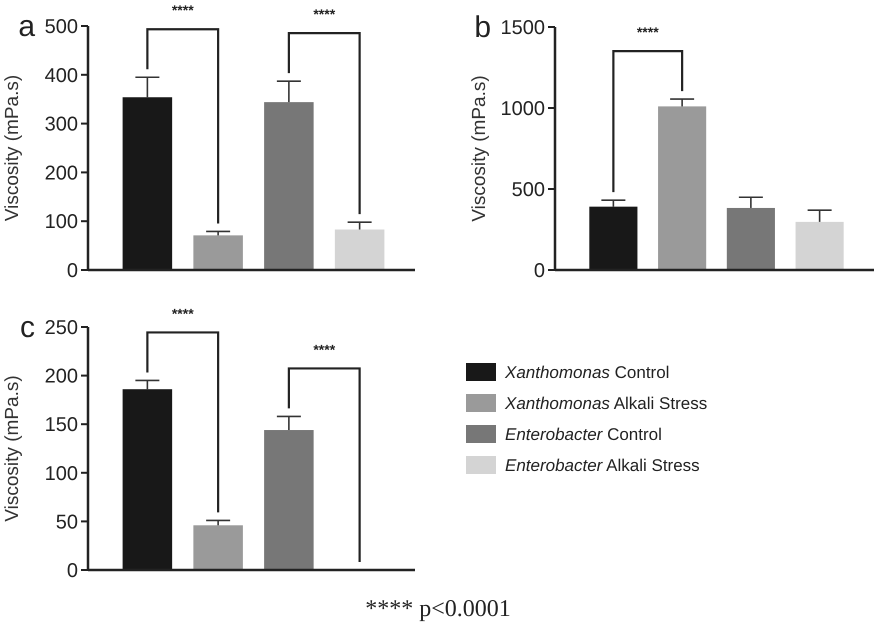 This screenshot has width=876, height=629. What do you see at coordinates (606, 403) in the screenshot?
I see `legend-label: Xanthomonas Alkali Stress` at bounding box center [606, 403].